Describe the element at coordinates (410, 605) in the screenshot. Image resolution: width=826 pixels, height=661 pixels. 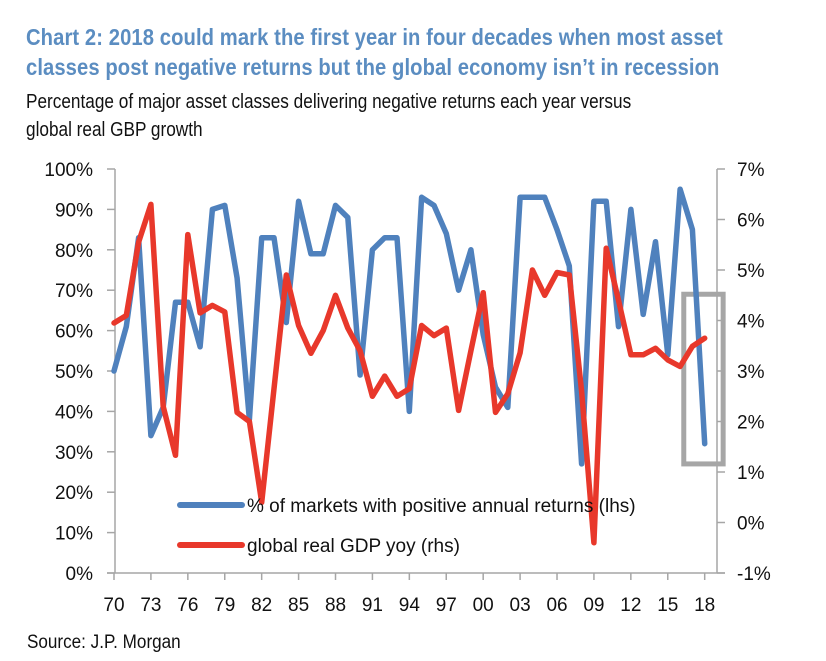
I see `x-tick-label: 94` at that location.